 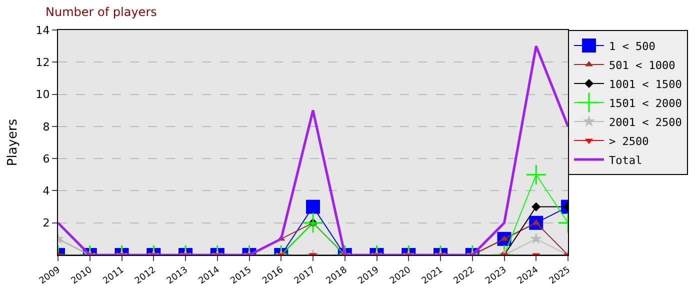 I want to click on y-tick-label: 10, so click(x=43, y=95).